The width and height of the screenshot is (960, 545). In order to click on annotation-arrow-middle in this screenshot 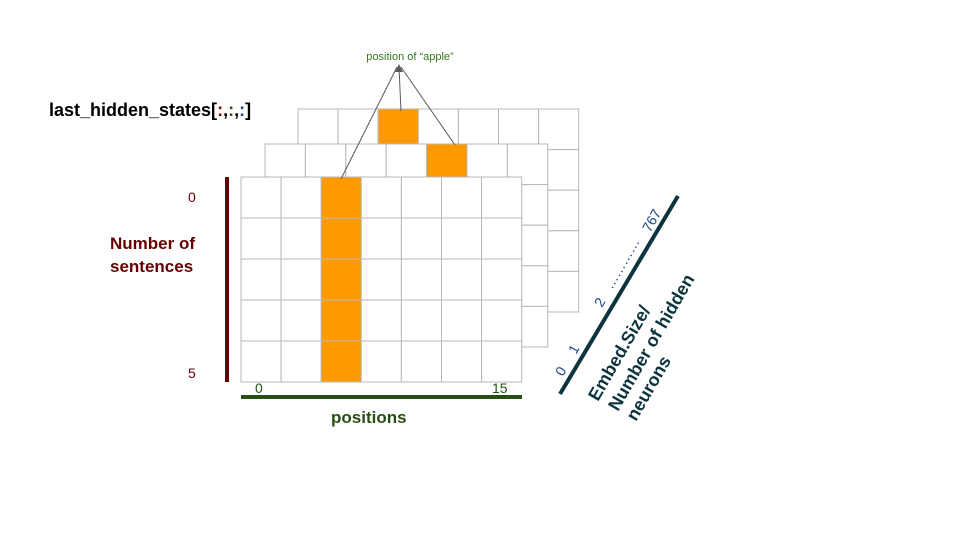, I will do `click(400, 89)`.